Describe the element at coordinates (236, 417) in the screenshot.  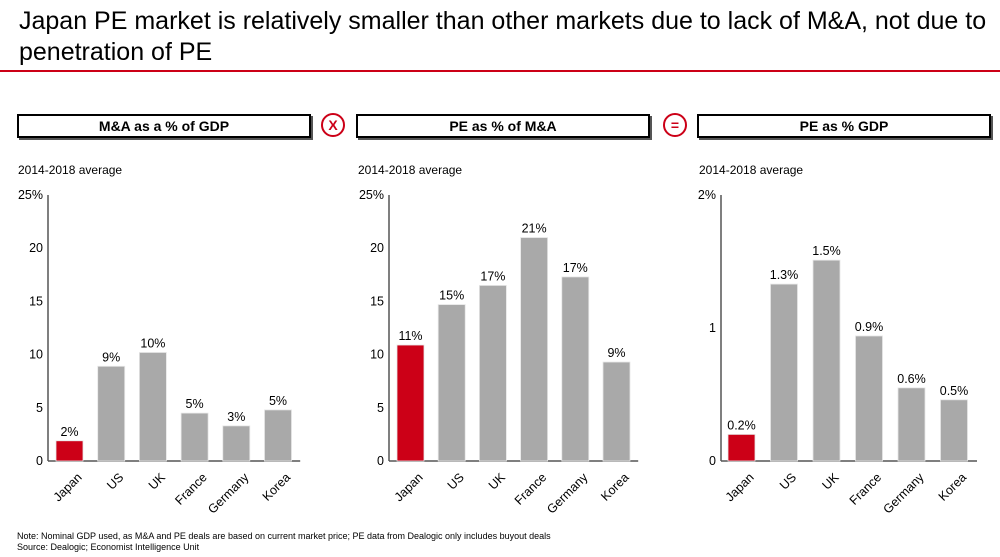
I see `data-label: 3%` at that location.